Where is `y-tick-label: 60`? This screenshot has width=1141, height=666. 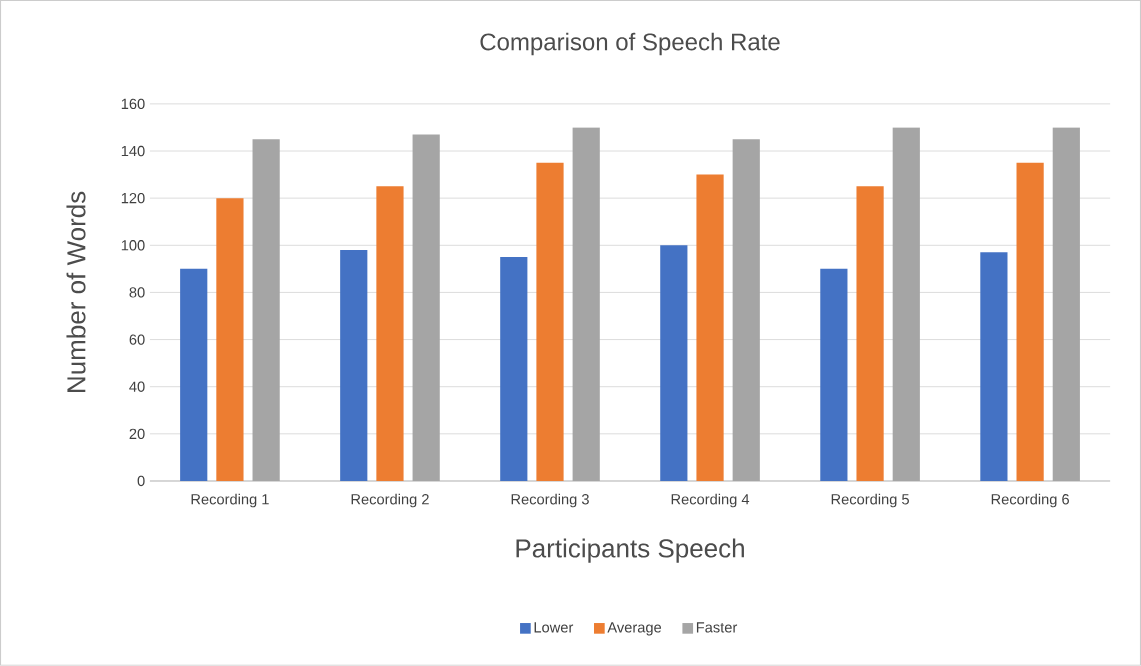
y-tick-label: 60 is located at coordinates (137, 339).